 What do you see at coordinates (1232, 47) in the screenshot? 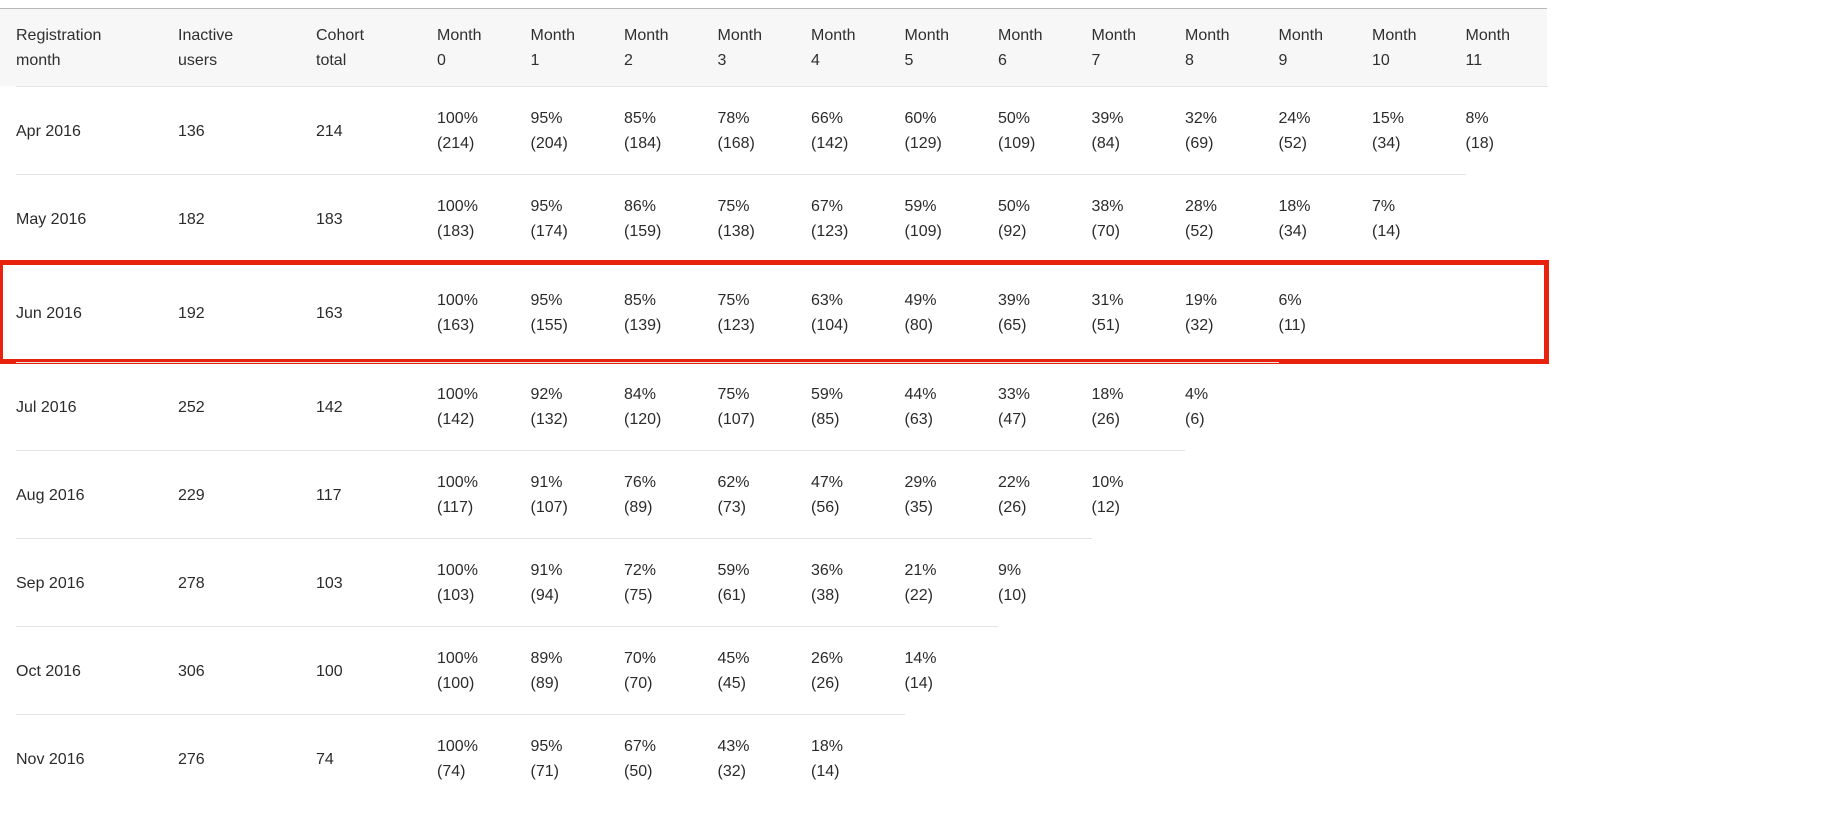
I see `column-header-month-8: Month 8` at bounding box center [1232, 47].